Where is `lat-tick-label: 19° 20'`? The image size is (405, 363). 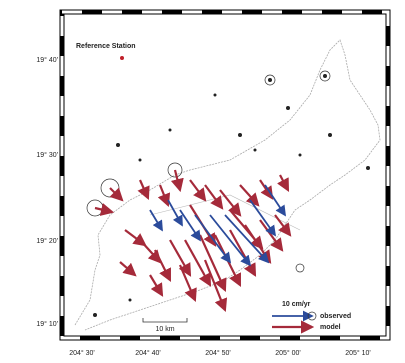 lat-tick-label: 19° 20' is located at coordinates (47, 241).